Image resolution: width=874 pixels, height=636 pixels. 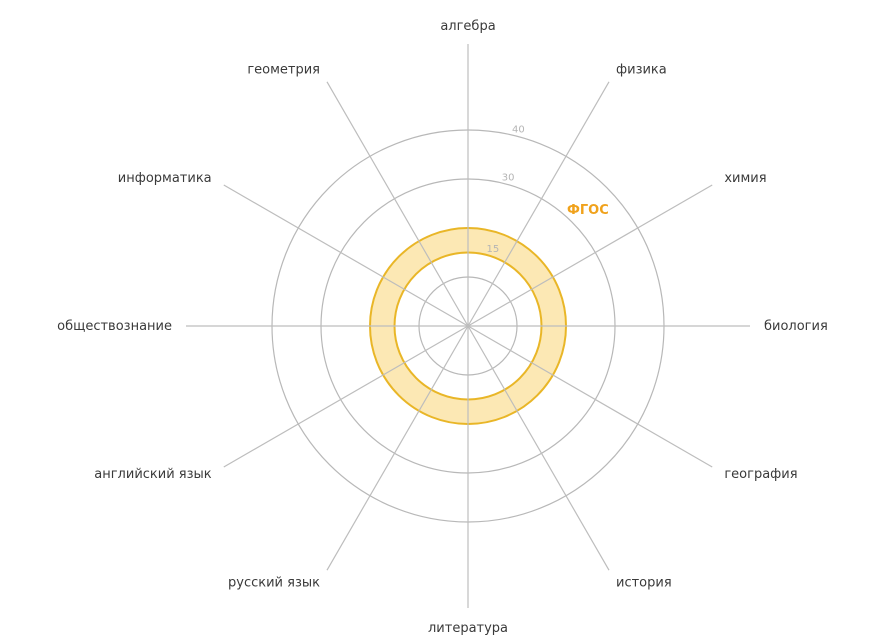 I want to click on band-series-label: ФГОС, so click(x=588, y=210).